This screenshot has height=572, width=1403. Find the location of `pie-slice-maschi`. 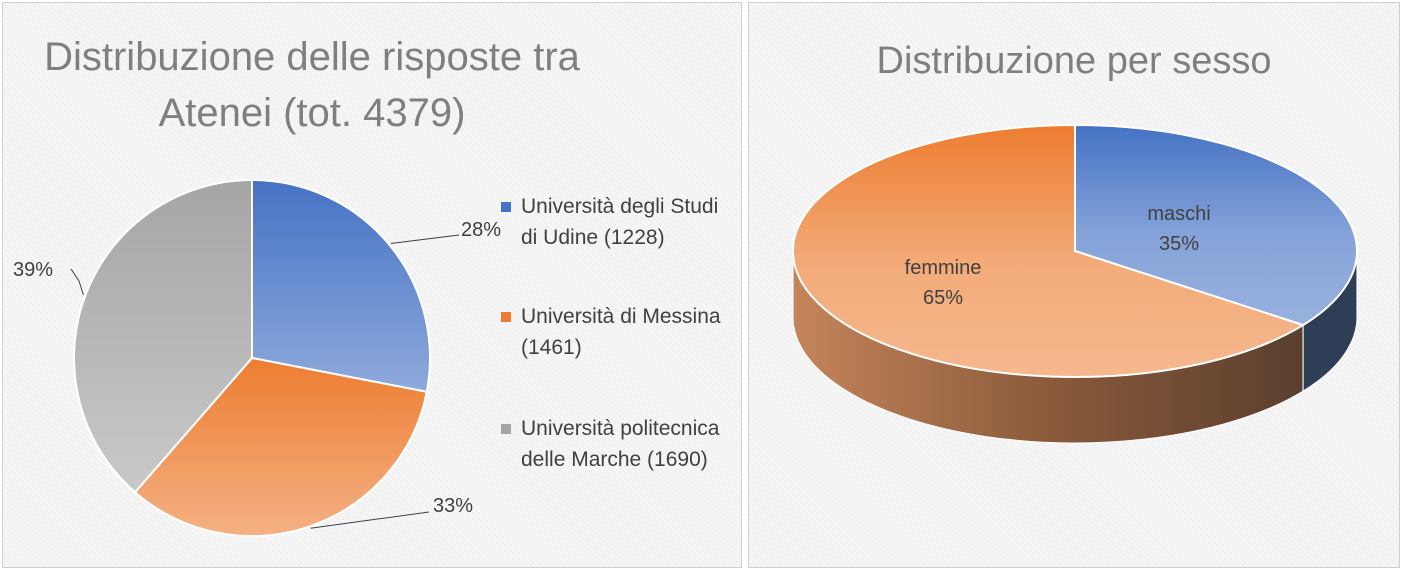

pie-slice-maschi is located at coordinates (1216, 225).